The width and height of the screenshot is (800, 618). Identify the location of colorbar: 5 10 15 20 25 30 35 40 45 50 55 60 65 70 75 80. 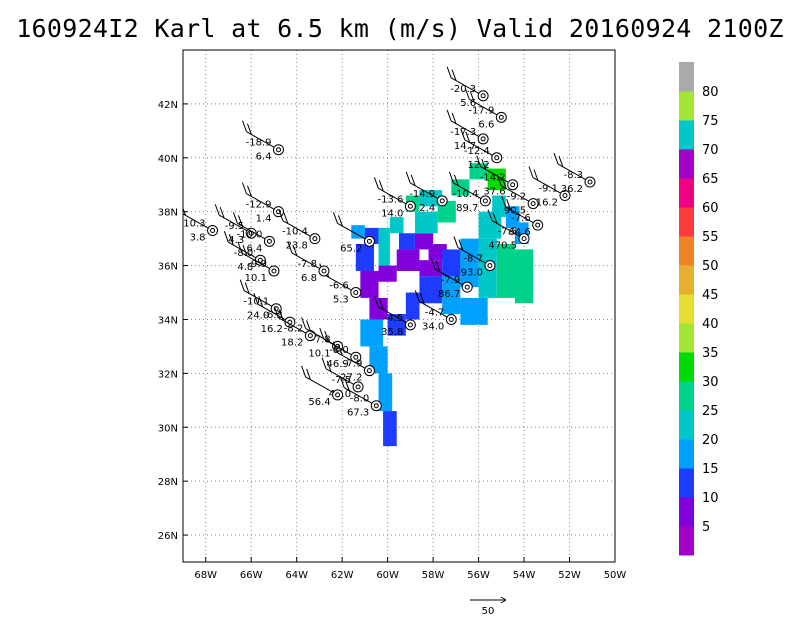
(699, 309).